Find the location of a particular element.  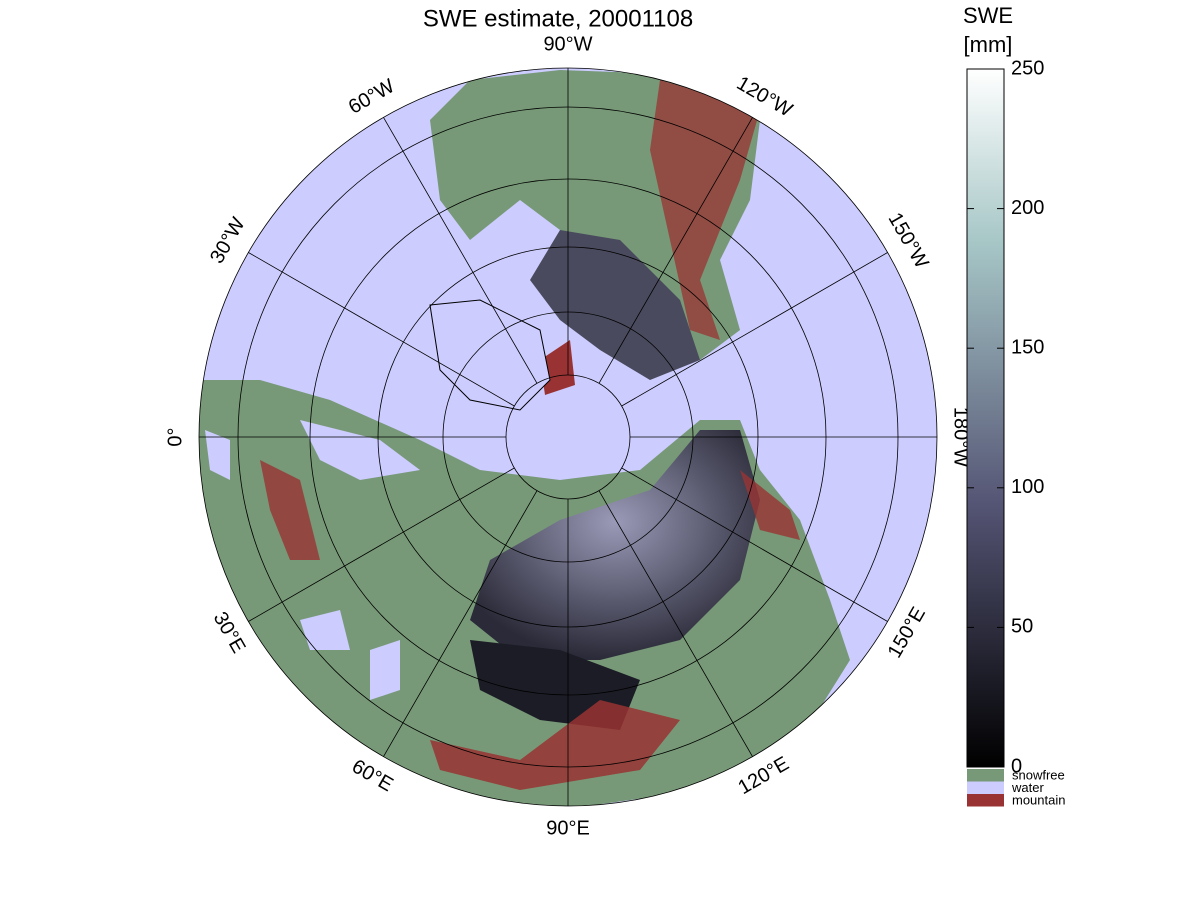

colorbar-ramp is located at coordinates (985, 418).